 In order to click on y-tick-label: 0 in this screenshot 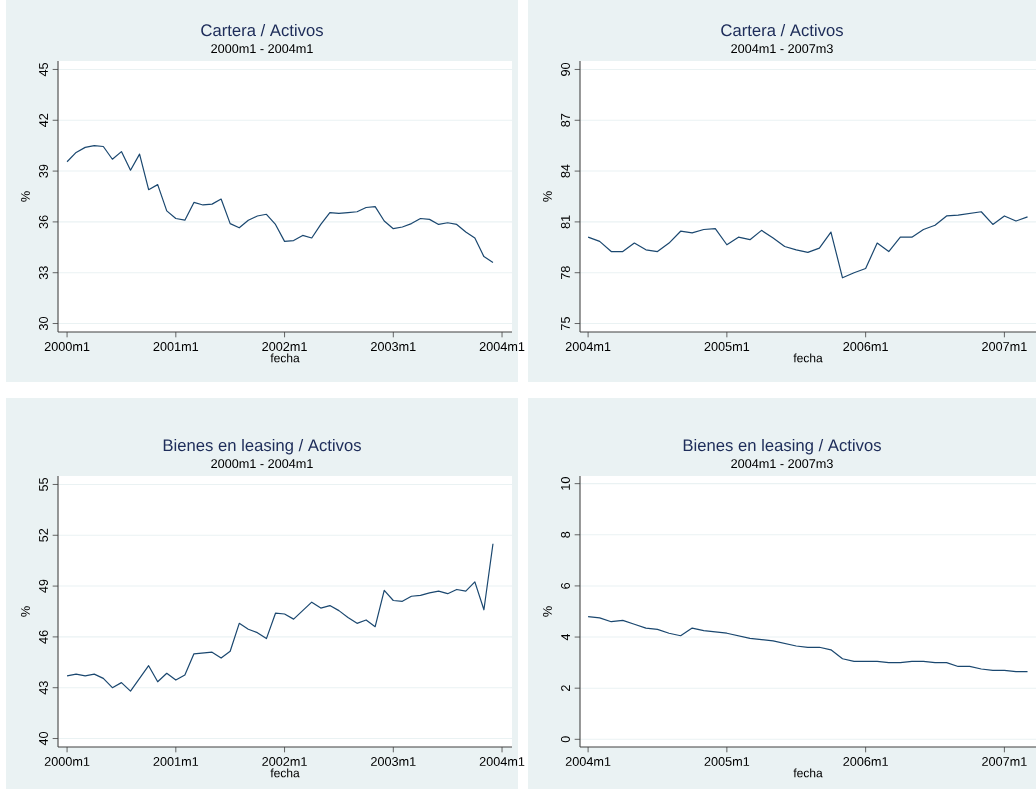, I will do `click(565, 739)`.